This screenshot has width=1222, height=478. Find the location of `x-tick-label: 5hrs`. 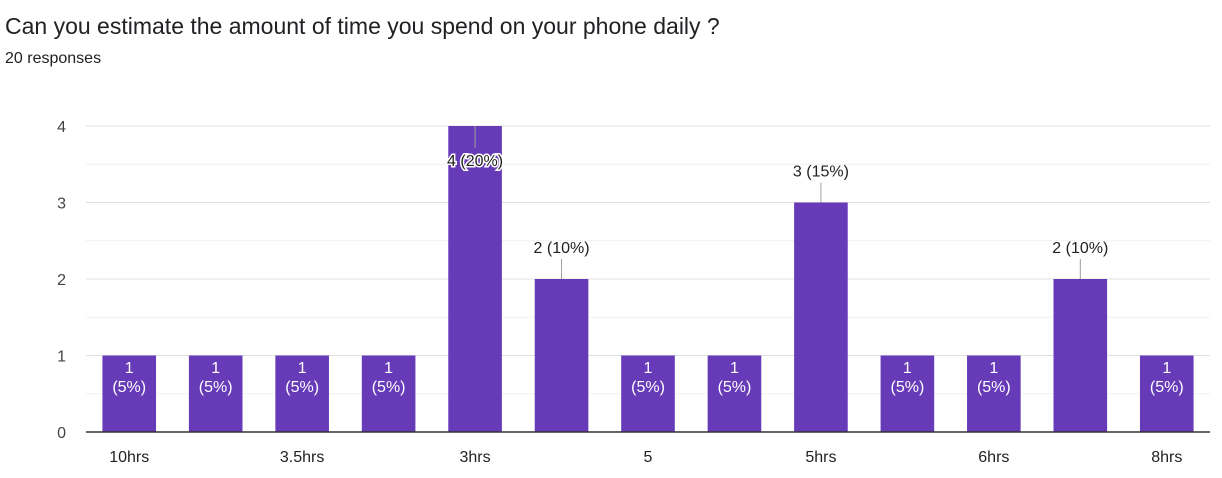

x-tick-label: 5hrs is located at coordinates (820, 457).